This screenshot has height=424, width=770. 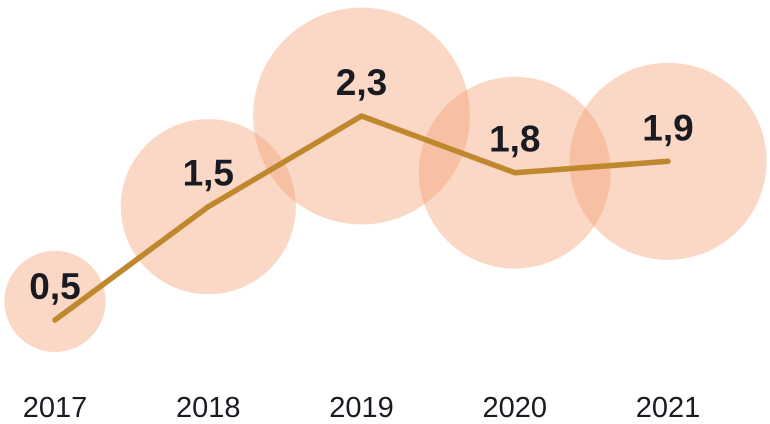 I want to click on x-axis-tick-2019: 2019, so click(x=361, y=408).